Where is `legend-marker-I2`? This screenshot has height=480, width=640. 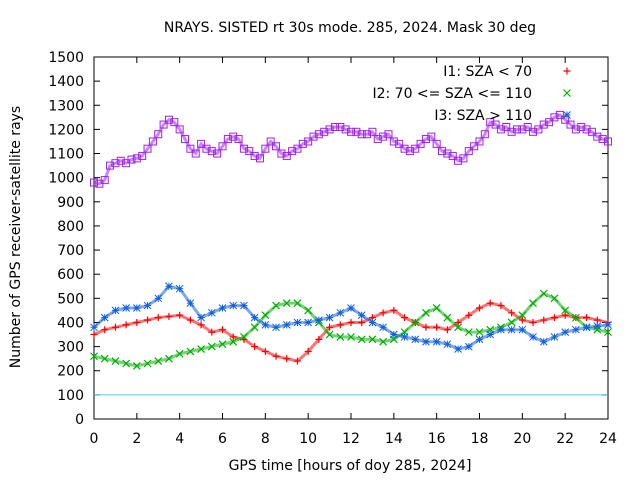
legend-marker-I2 is located at coordinates (567, 93).